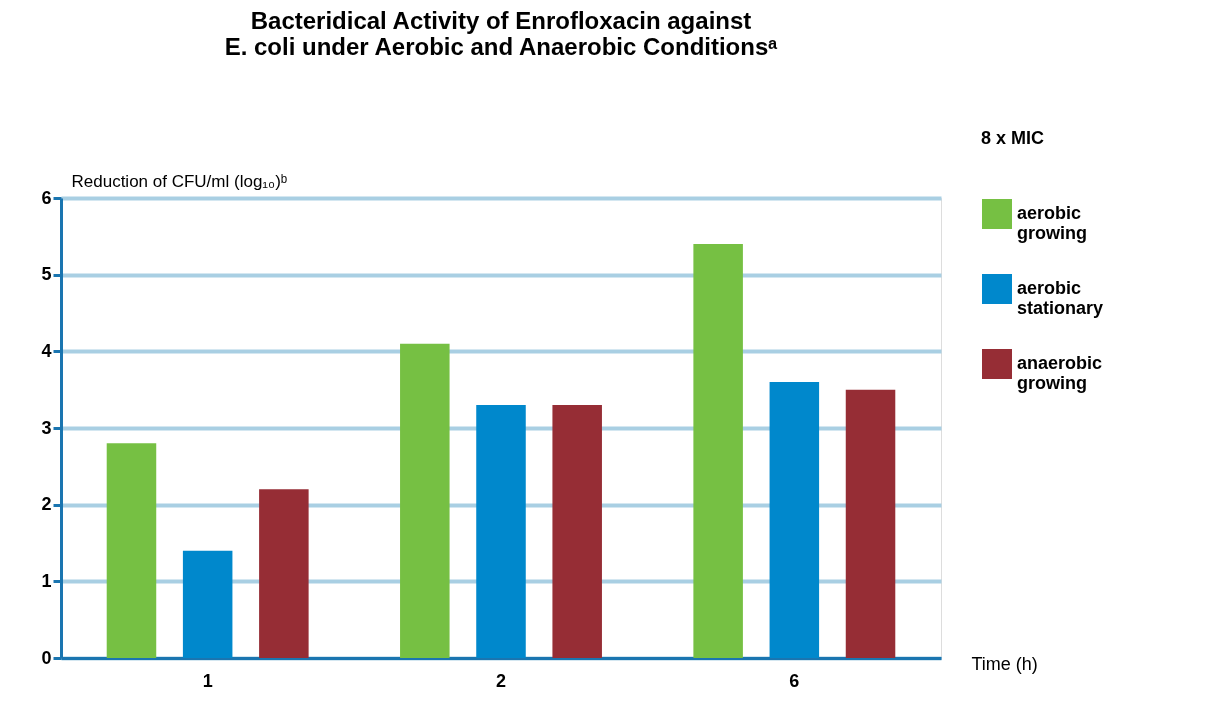  I want to click on text: 8 x MIC, so click(1013, 138).